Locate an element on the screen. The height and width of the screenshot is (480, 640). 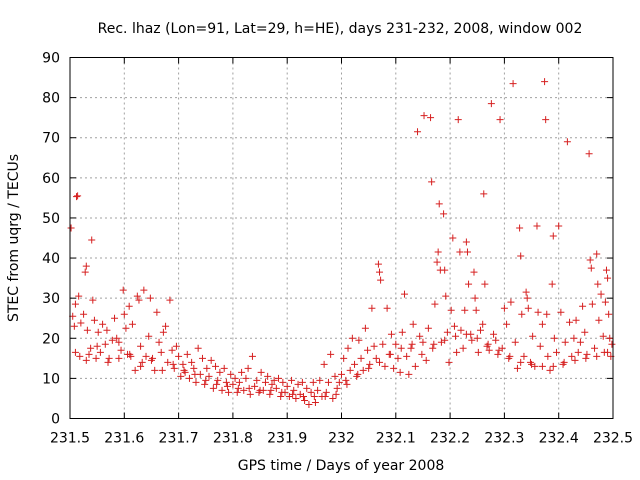
x-tick-label: 231.6 is located at coordinates (124, 439).